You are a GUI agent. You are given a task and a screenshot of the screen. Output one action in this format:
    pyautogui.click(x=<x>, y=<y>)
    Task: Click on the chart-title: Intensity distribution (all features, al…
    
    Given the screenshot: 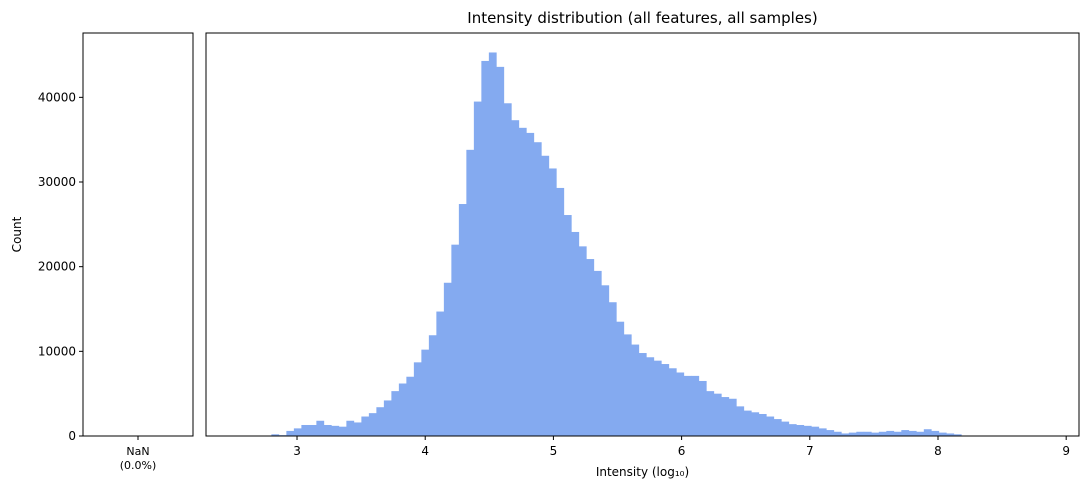 What is the action you would take?
    pyautogui.click(x=642, y=18)
    